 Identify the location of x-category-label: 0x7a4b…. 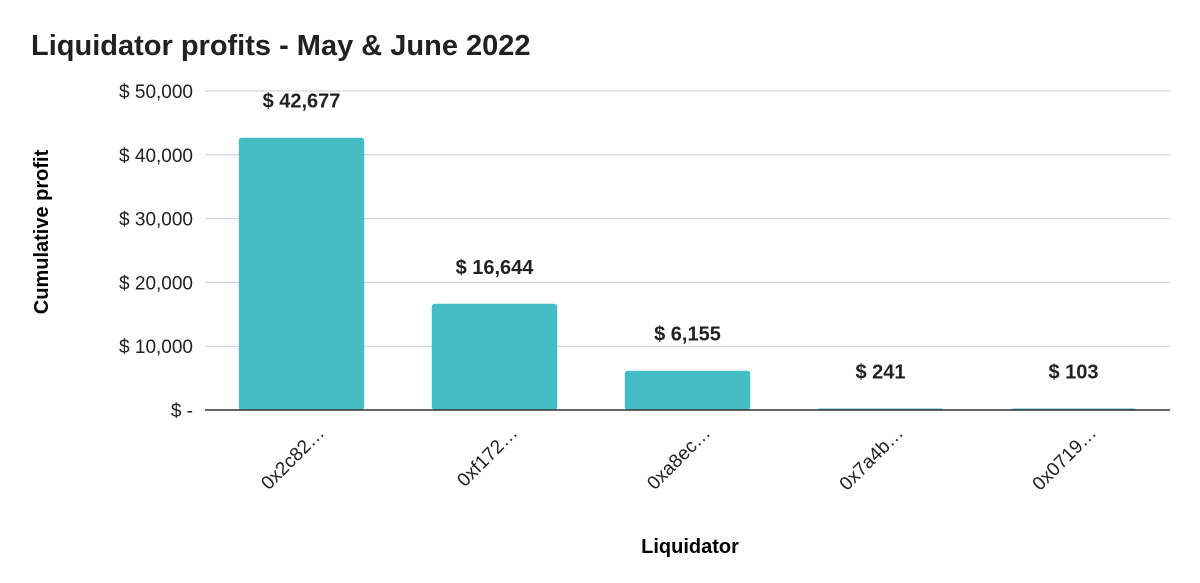
(872, 459).